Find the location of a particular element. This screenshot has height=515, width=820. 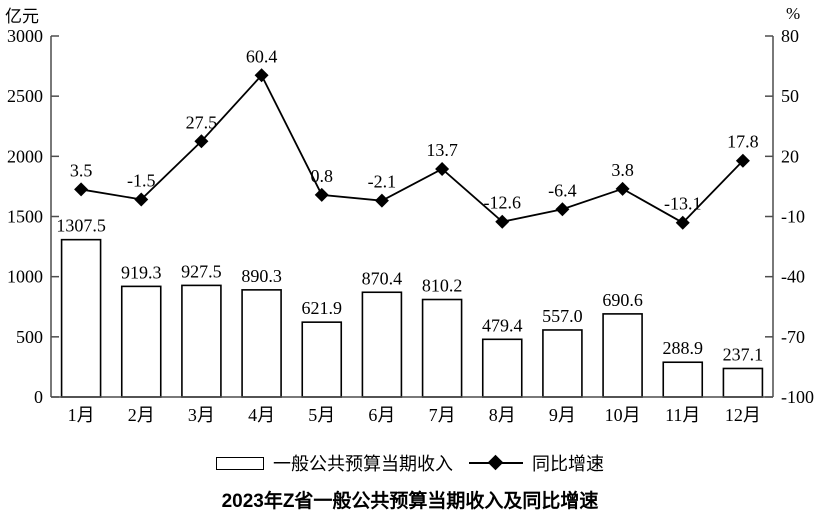

x-axis-category-label: 11月 is located at coordinates (682, 415).